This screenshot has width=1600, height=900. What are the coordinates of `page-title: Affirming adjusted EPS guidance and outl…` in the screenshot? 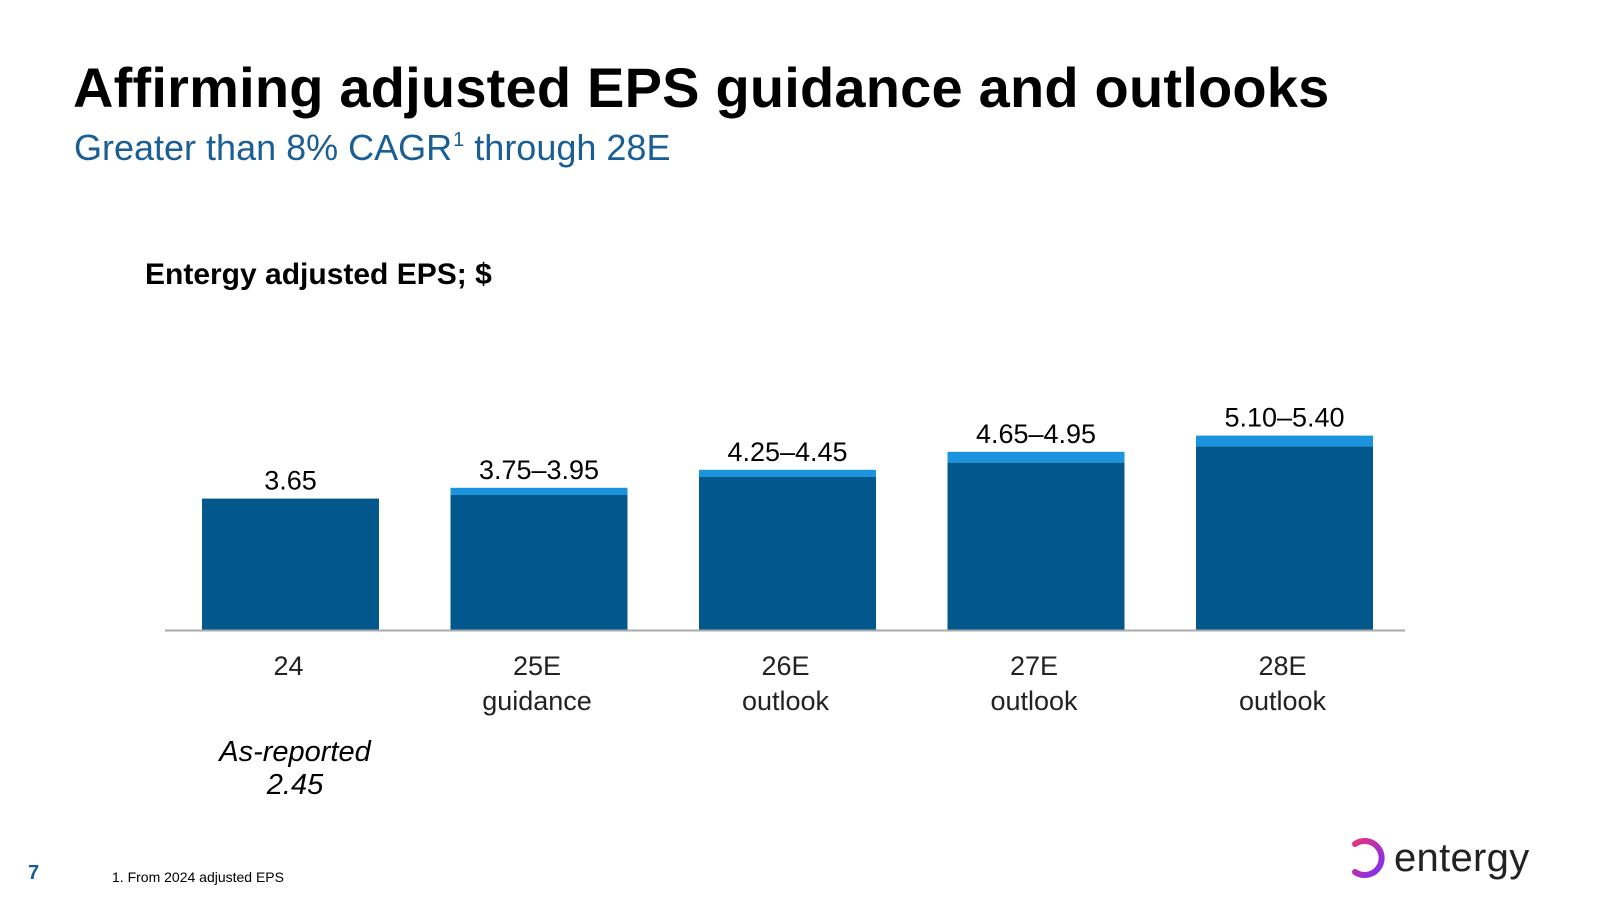 It's located at (701, 87).